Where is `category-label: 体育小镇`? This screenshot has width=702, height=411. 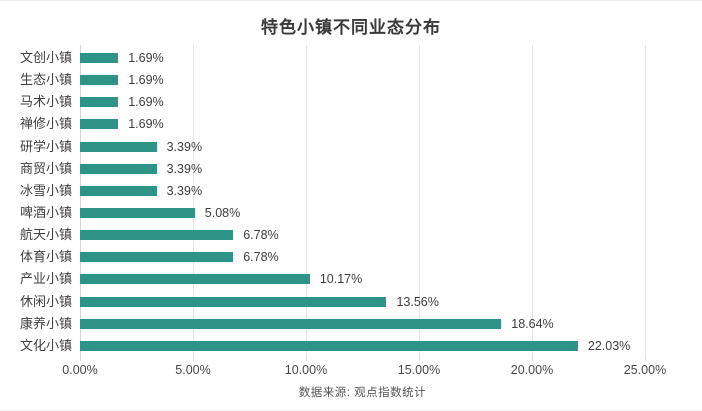 category-label: 体育小镇 is located at coordinates (45, 257).